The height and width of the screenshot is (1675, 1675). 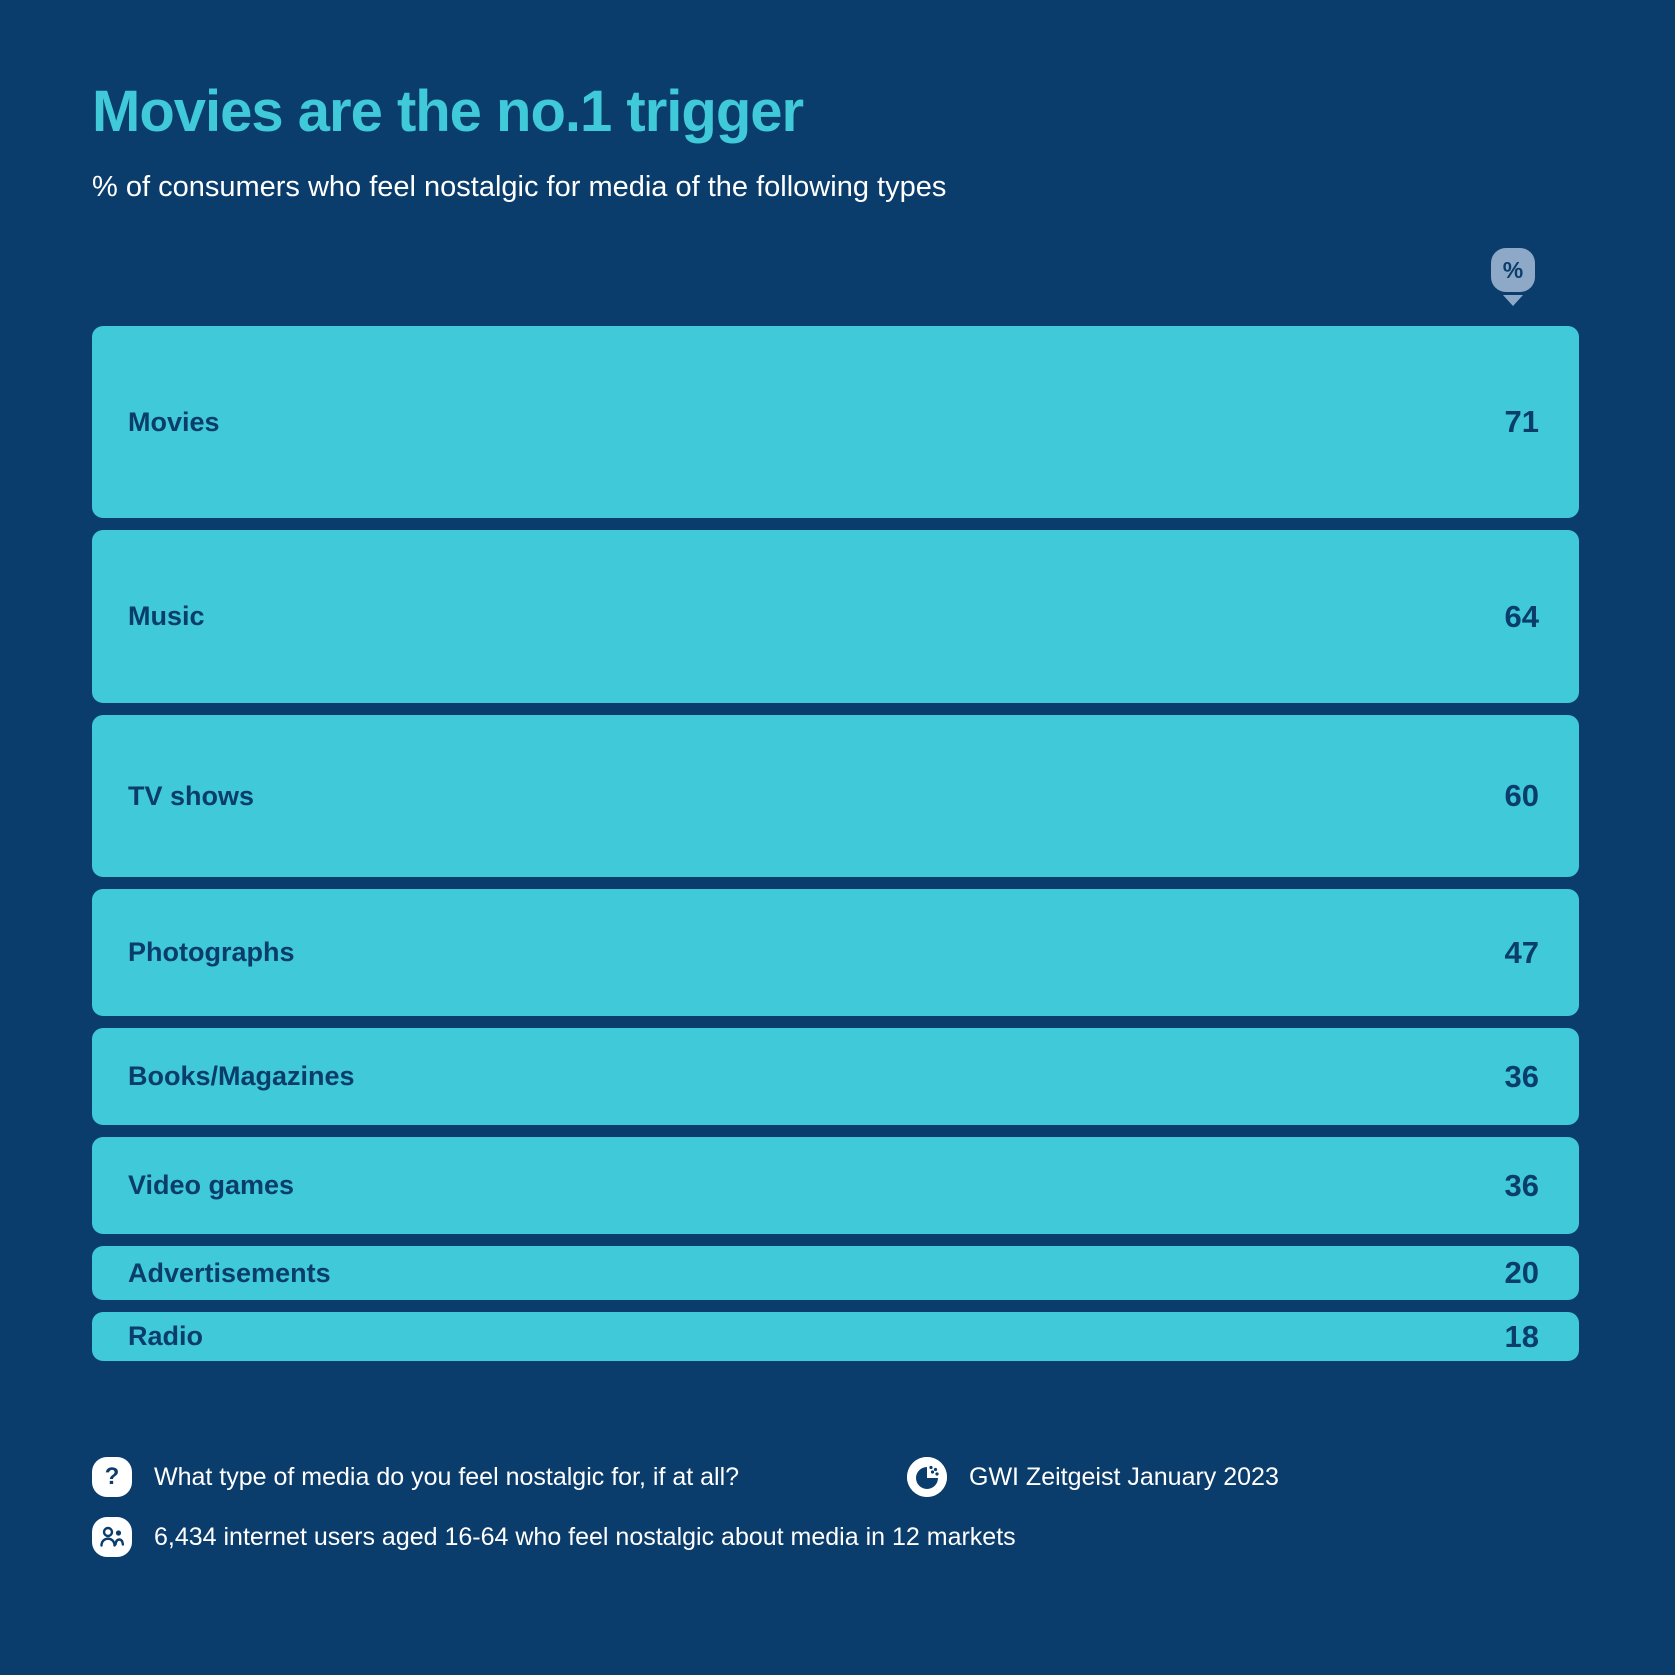 What do you see at coordinates (835, 796) in the screenshot?
I see `bar-row: TV shows 60` at bounding box center [835, 796].